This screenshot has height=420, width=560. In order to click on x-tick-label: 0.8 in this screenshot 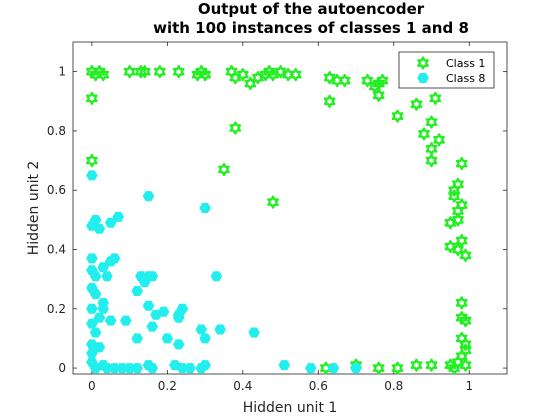, I will do `click(393, 386)`.